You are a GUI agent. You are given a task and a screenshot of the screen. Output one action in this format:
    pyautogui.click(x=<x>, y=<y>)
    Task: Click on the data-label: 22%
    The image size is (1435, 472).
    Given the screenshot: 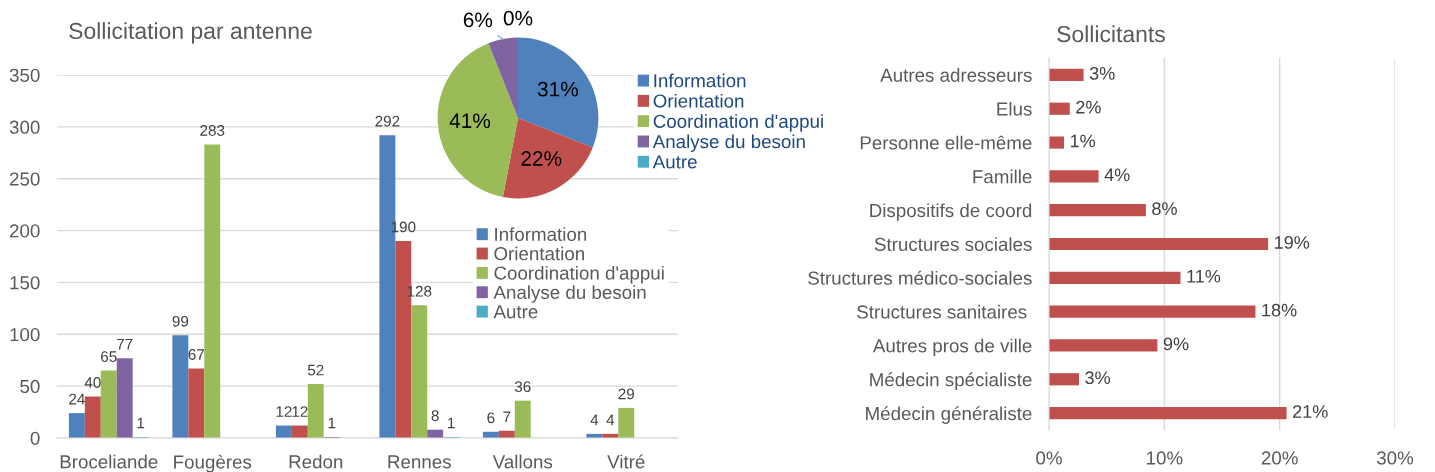 What is the action you would take?
    pyautogui.click(x=541, y=158)
    